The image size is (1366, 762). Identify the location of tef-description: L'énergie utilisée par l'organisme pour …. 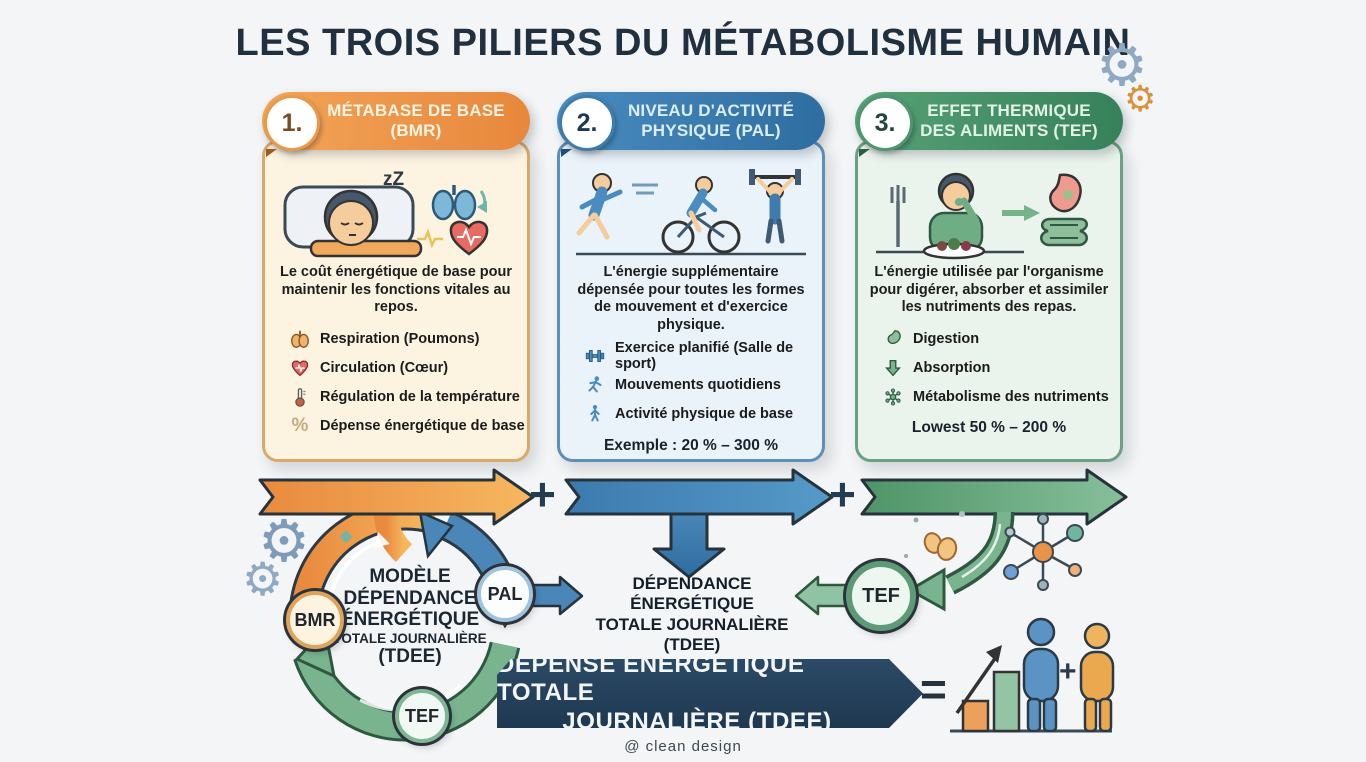
(989, 290).